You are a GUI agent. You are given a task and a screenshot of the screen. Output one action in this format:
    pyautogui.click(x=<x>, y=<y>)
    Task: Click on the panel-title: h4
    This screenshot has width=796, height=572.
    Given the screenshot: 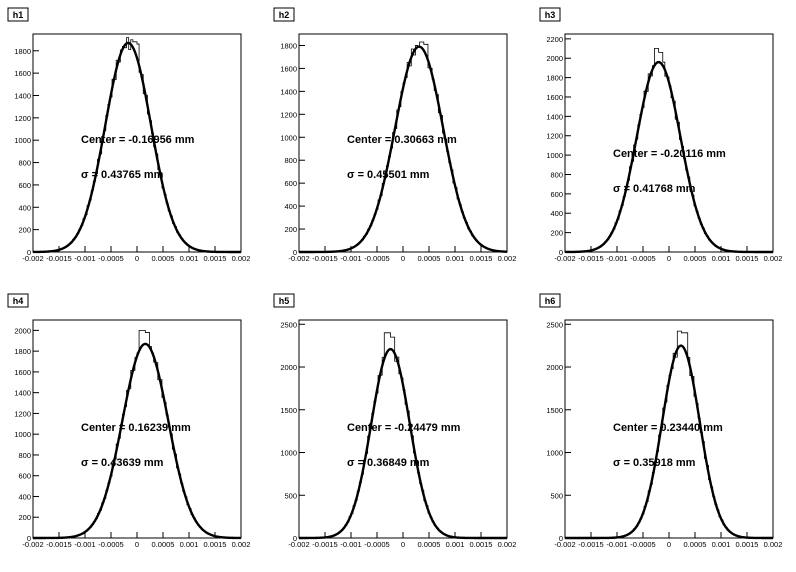 What is the action you would take?
    pyautogui.click(x=18, y=301)
    